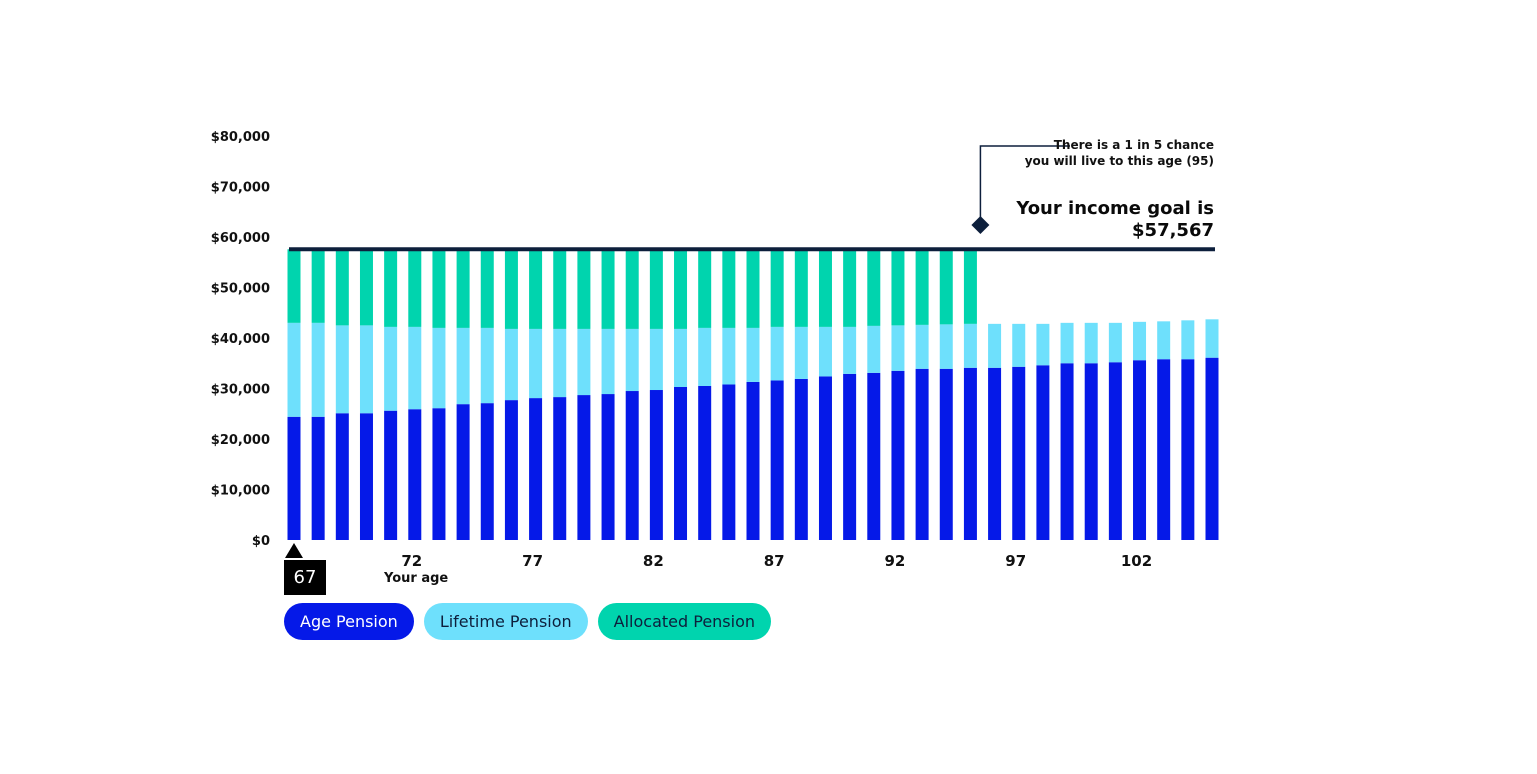  Describe the element at coordinates (411, 561) in the screenshot. I see `x-tick-label: 72` at that location.